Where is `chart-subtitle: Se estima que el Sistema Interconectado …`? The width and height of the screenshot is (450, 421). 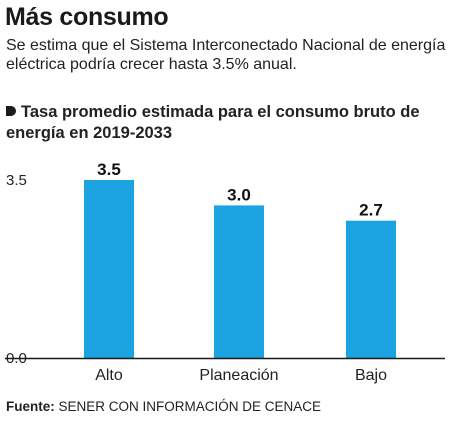
chart-subtitle: Se estima que el Sistema Interconectado … is located at coordinates (226, 55).